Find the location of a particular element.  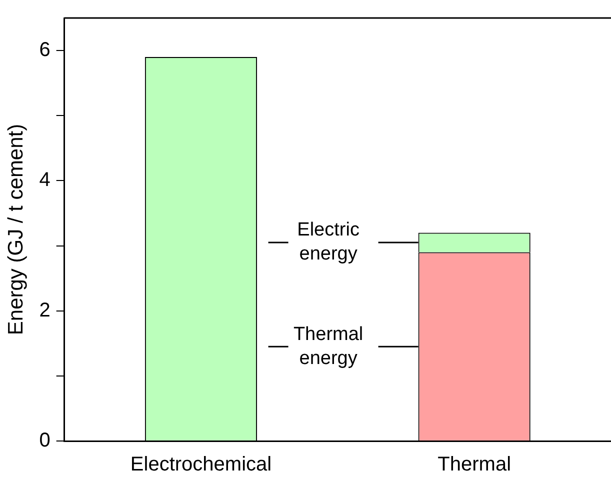

y-tick-label: 4 is located at coordinates (44, 180).